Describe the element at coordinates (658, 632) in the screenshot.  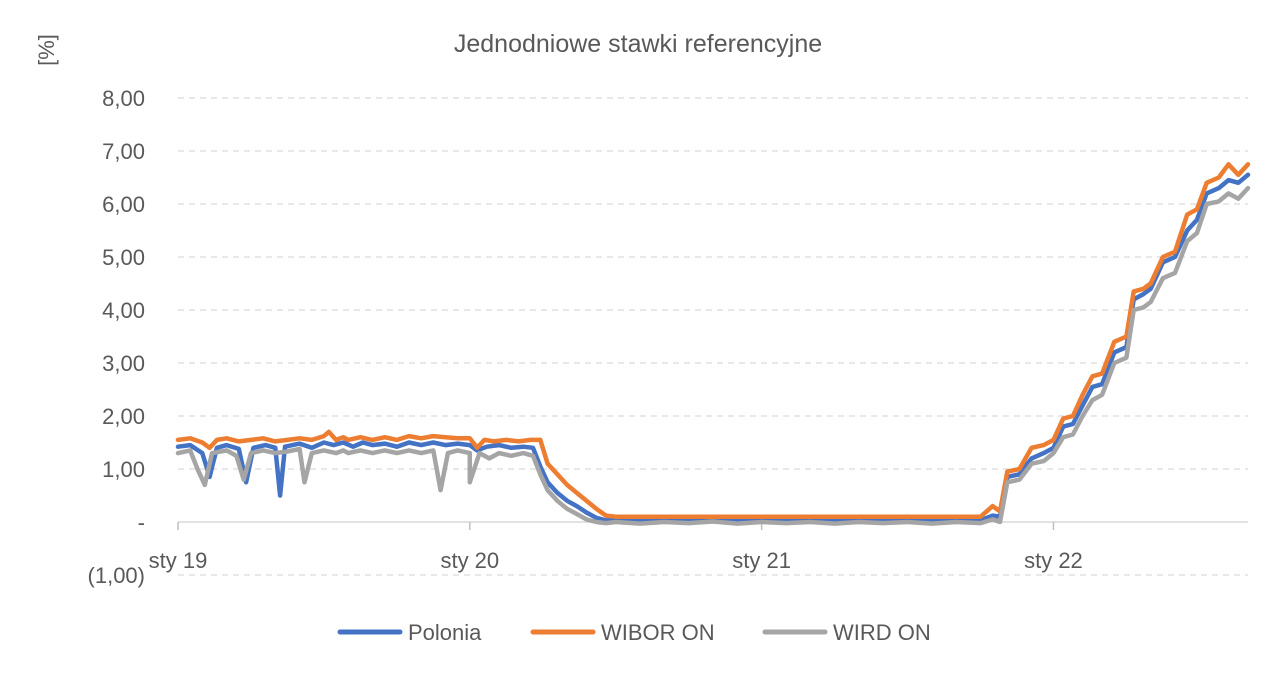
I see `legend-label: WIBOR ON` at that location.